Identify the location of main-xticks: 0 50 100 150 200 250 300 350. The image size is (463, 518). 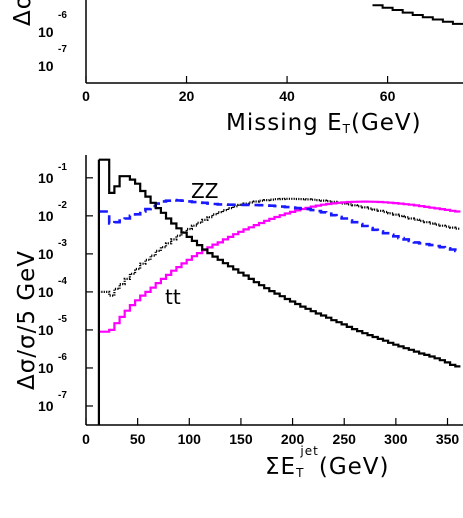
(270, 432).